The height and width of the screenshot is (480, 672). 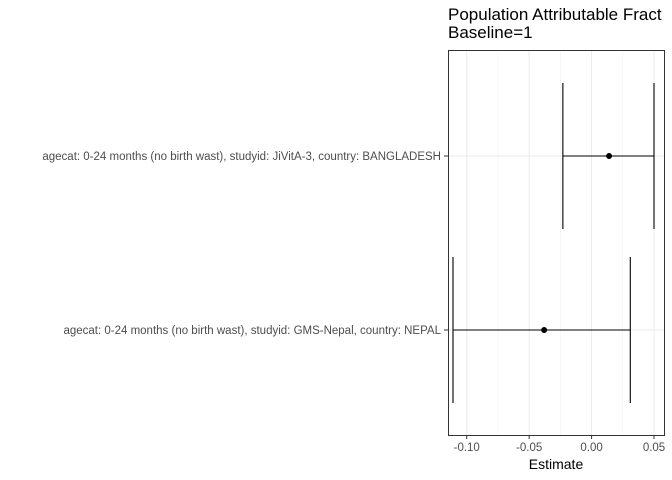 I want to click on chart-subtitle: Baseline=1, so click(x=490, y=32).